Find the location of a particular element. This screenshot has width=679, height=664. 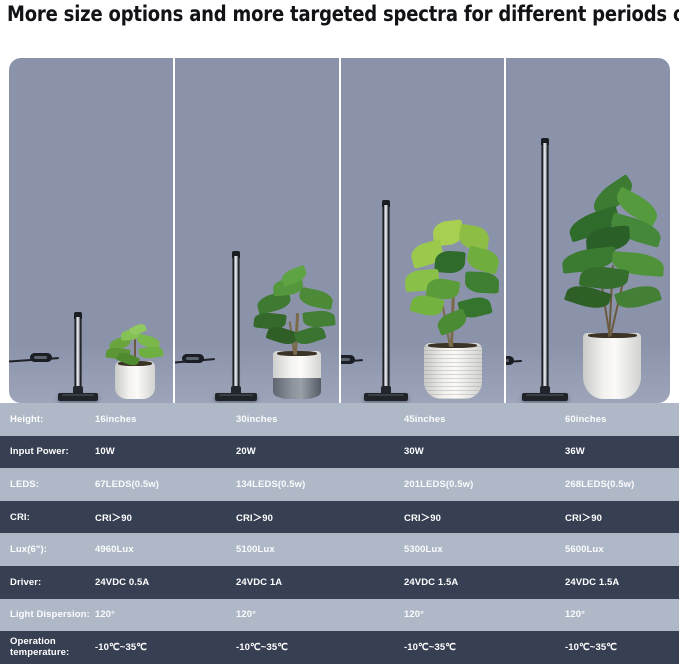

table-row: Lux(6"): 4960Lux 5100Lux 5300Lux 5600Lux is located at coordinates (339, 549).